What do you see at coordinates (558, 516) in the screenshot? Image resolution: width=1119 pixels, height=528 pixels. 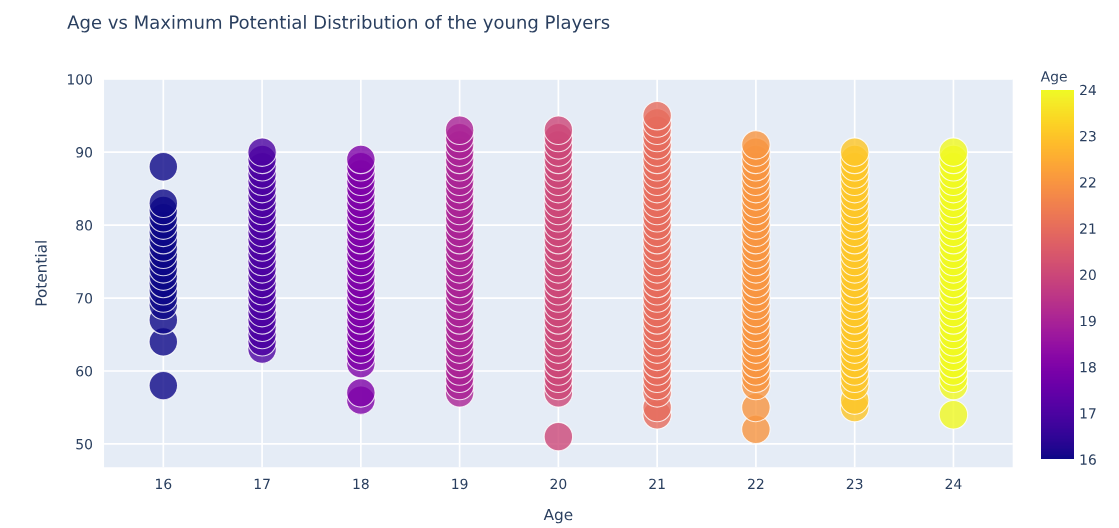 I see `x-axis-title: Age` at bounding box center [558, 516].